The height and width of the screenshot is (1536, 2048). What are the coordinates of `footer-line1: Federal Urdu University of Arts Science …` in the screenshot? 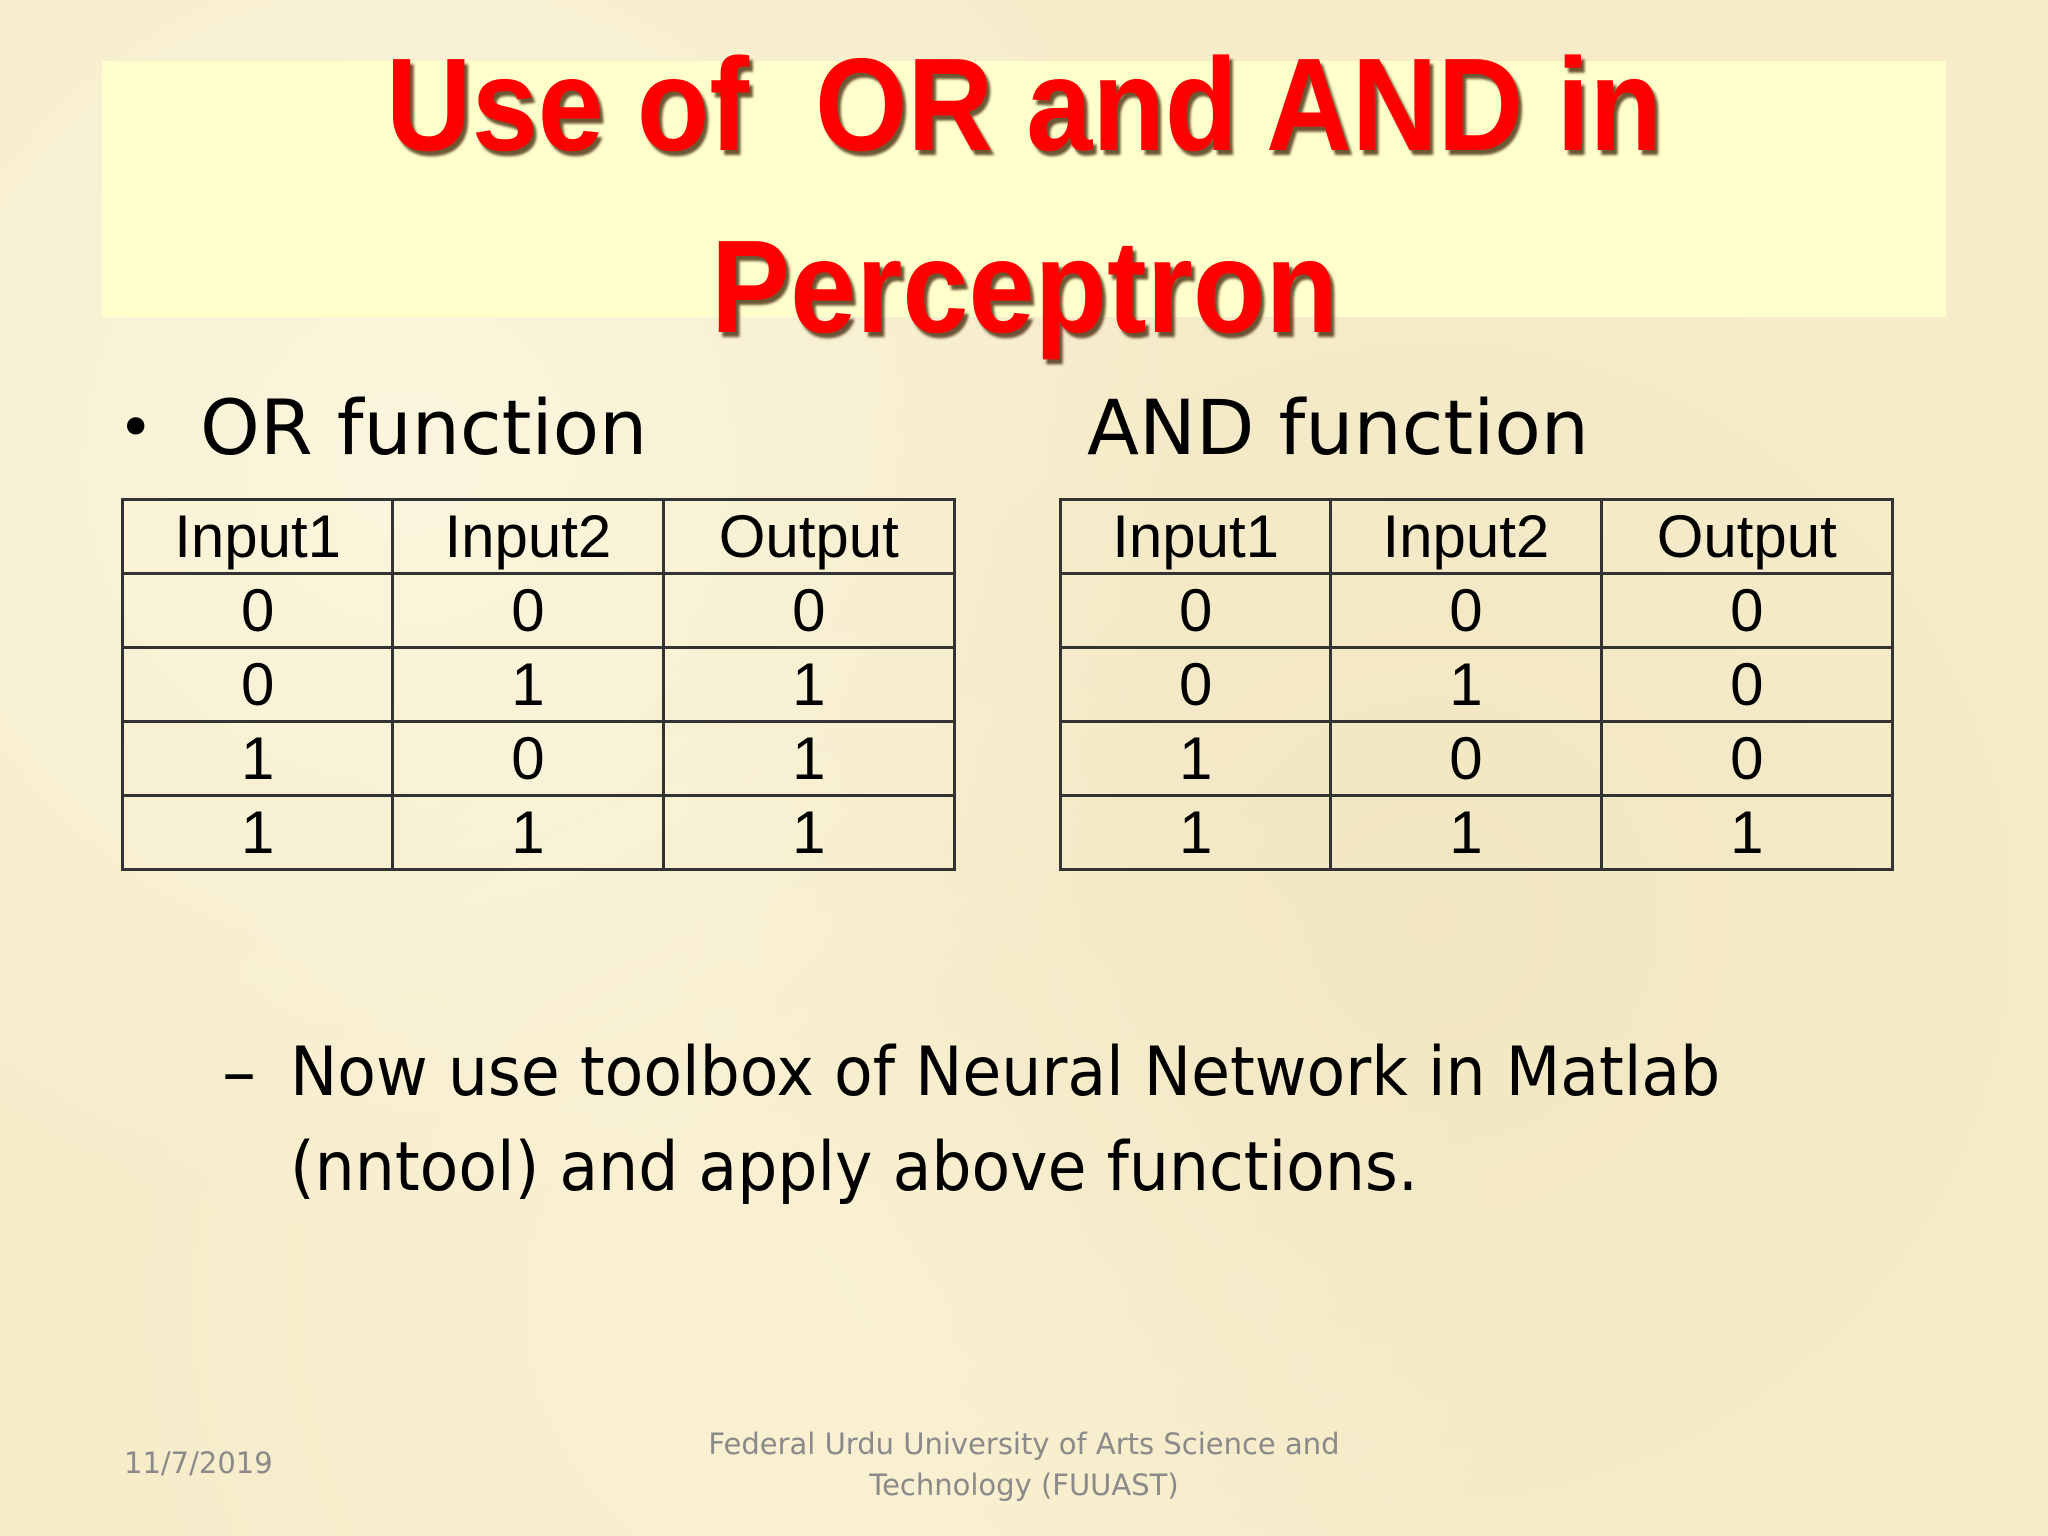 It's located at (1024, 1444).